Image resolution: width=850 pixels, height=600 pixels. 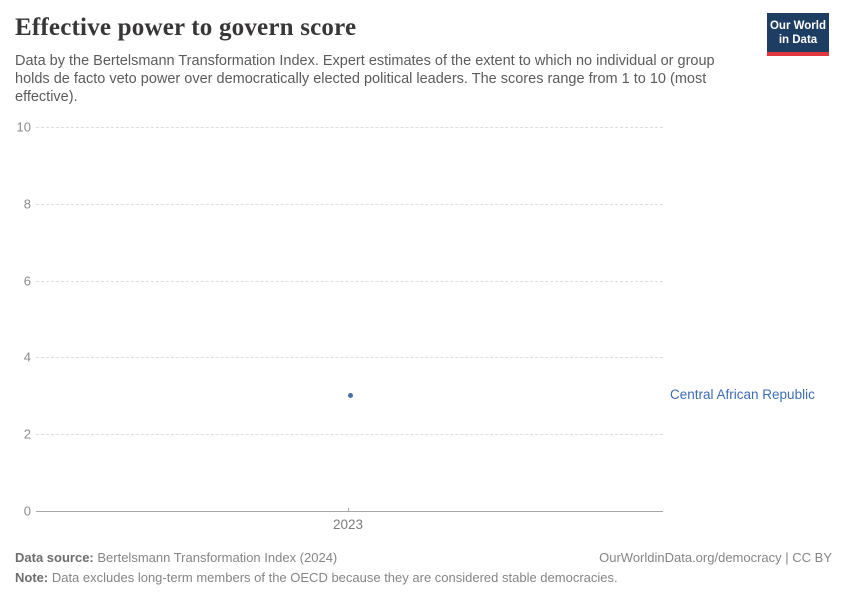 What do you see at coordinates (215, 557) in the screenshot?
I see `data-source-text: Bertelsmann Transformation Index (2024)` at bounding box center [215, 557].